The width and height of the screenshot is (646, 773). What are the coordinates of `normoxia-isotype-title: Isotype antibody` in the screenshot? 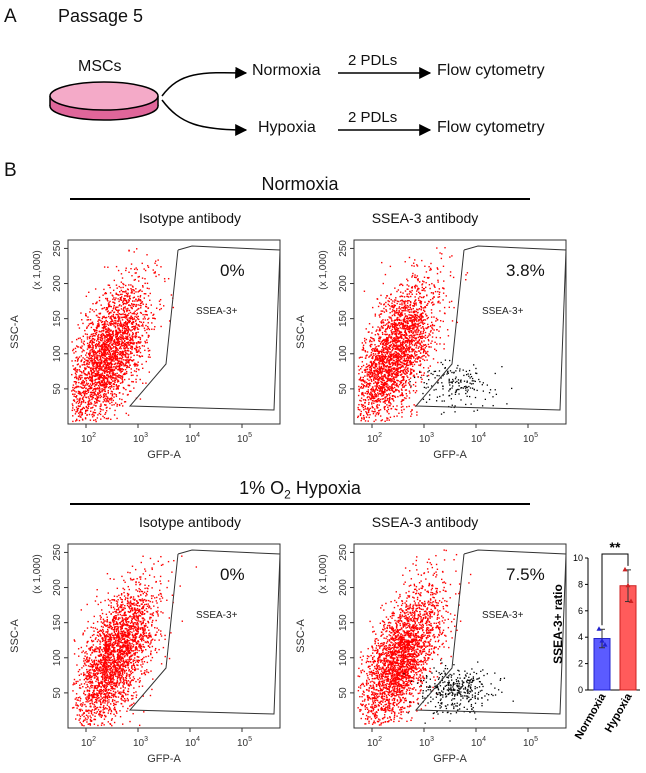 It's located at (190, 218).